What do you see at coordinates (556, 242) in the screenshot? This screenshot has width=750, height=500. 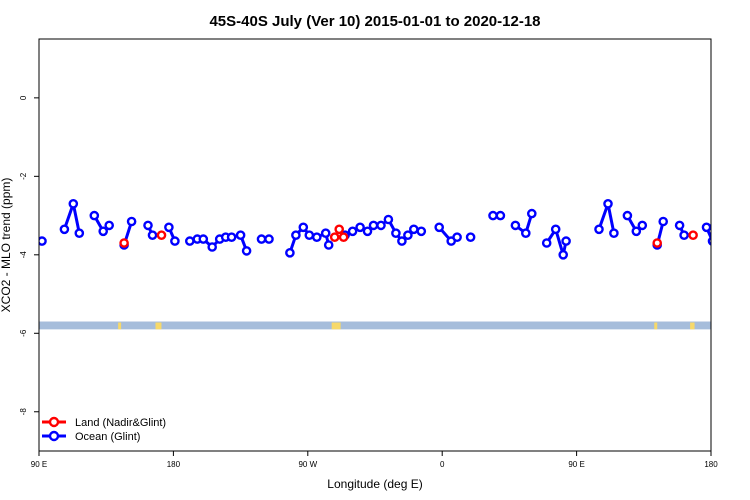 I see `series-line` at bounding box center [556, 242].